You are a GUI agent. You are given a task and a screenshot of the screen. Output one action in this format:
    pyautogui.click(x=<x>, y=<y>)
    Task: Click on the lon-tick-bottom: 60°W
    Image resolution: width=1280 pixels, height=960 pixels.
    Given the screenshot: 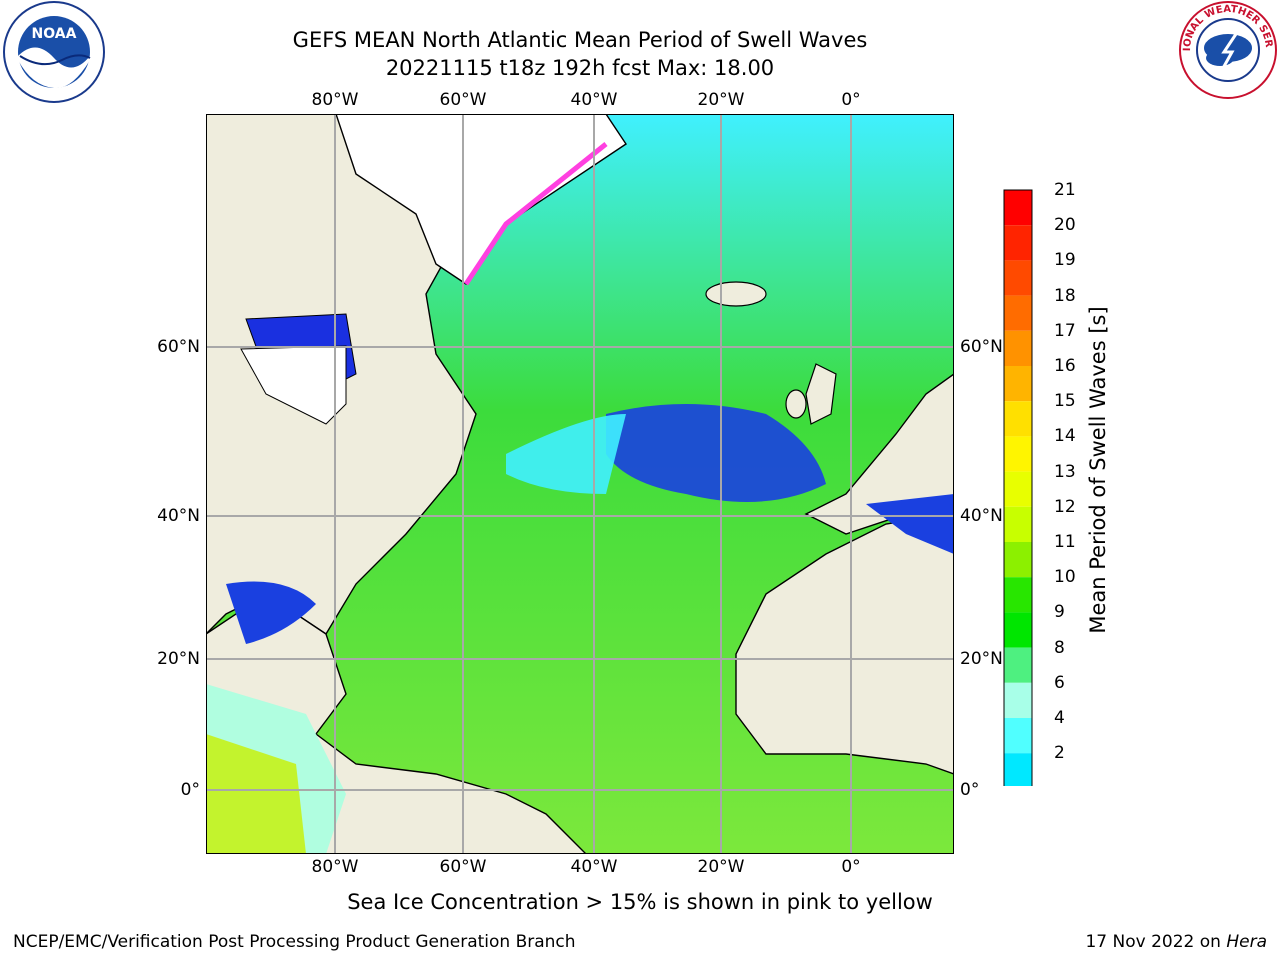 What is the action you would take?
    pyautogui.click(x=463, y=867)
    